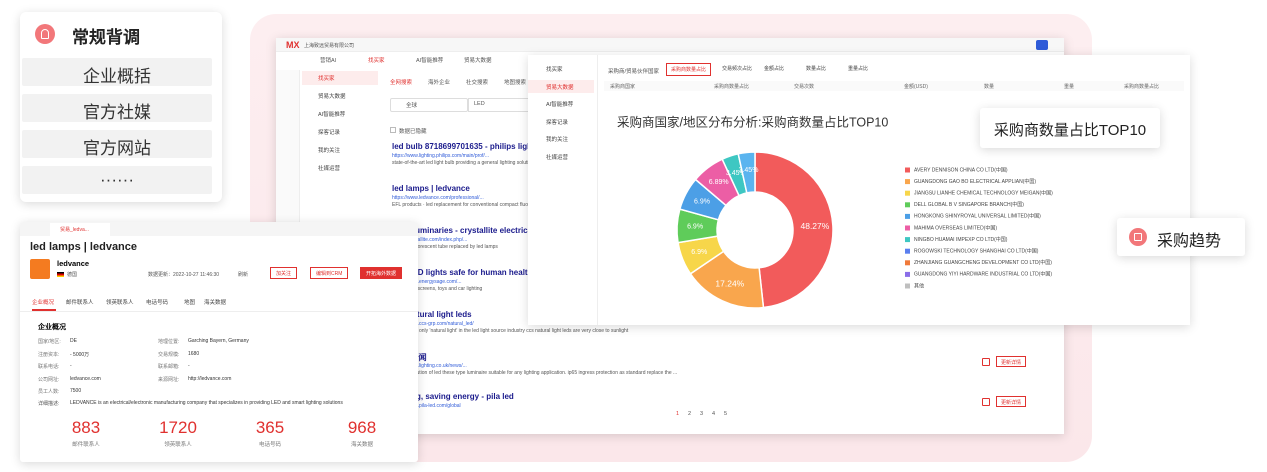  What do you see at coordinates (269, 445) in the screenshot?
I see `stat-label: 电话号码` at bounding box center [269, 445].